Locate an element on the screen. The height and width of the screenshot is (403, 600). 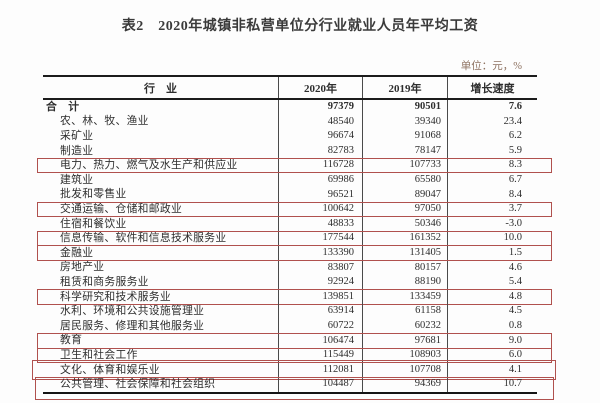
value-2020-cell: 63914 is located at coordinates (320, 311).